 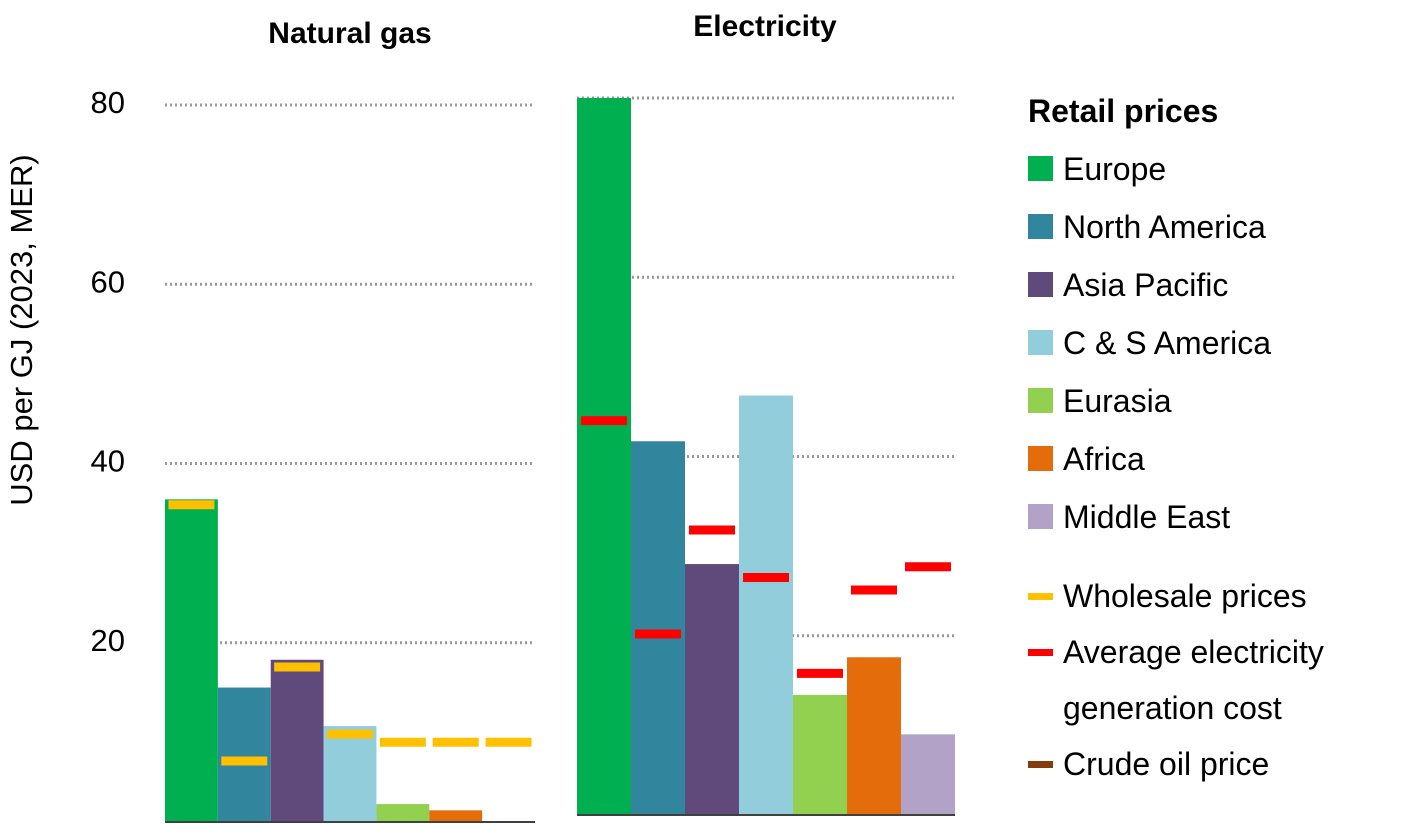 What do you see at coordinates (349, 33) in the screenshot?
I see `chart-title: Natural gas` at bounding box center [349, 33].